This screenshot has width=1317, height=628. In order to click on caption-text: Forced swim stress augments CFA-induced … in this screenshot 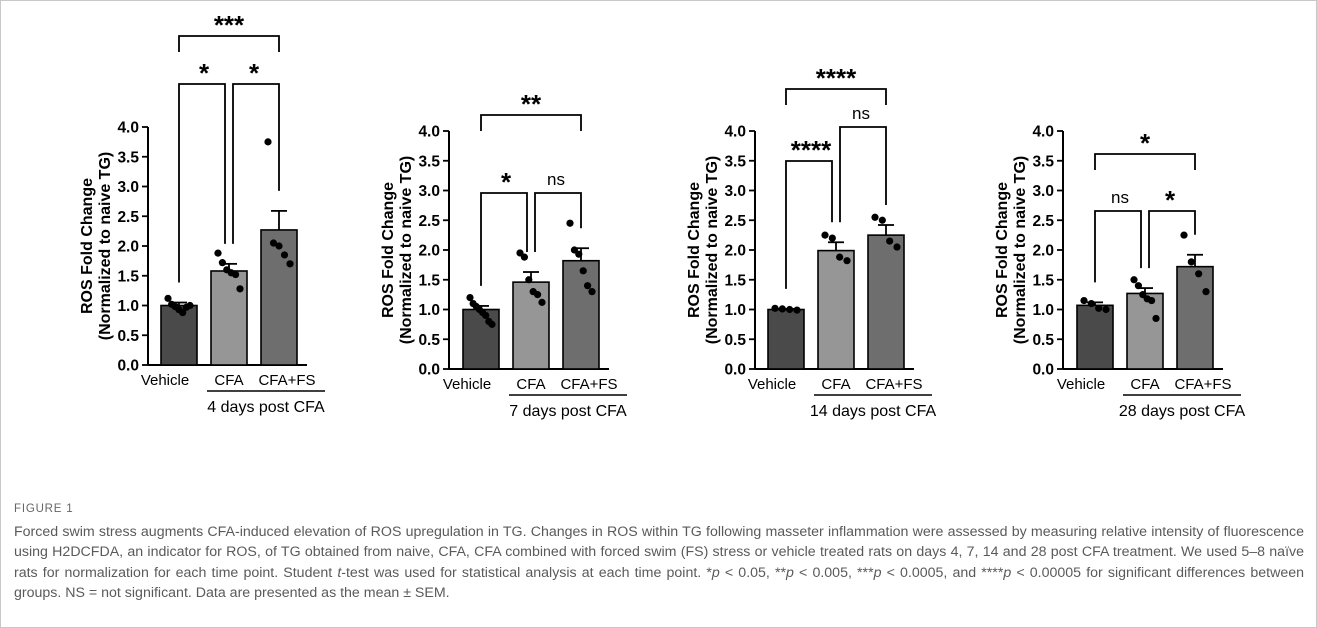, I will do `click(659, 563)`.